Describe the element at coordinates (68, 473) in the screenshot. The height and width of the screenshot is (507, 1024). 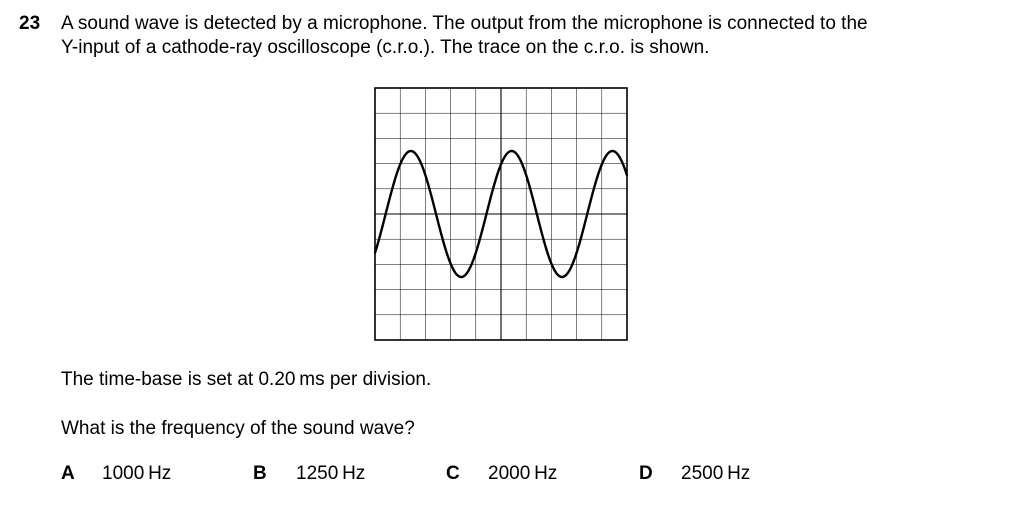
I see `option-a-letter: A` at that location.